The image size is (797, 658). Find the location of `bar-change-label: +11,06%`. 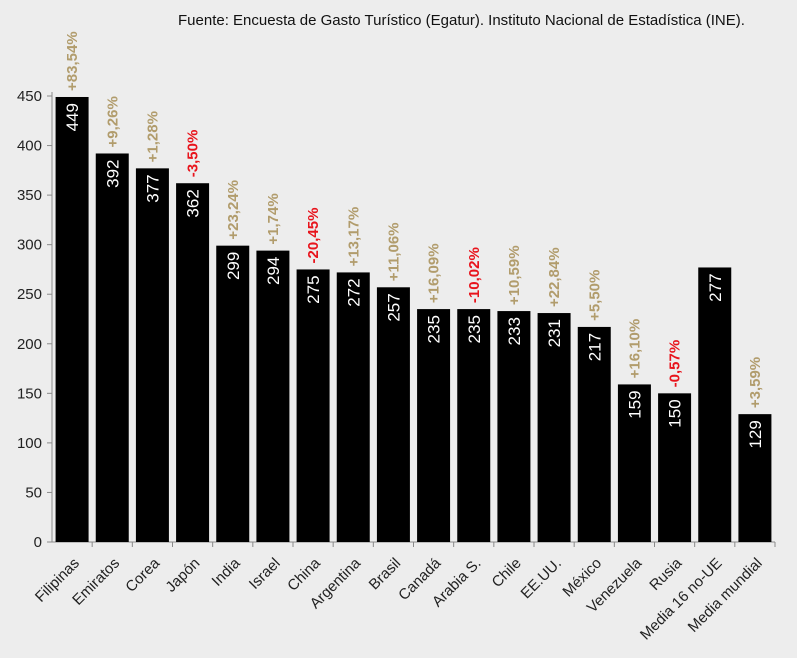

bar-change-label: +11,06% is located at coordinates (393, 251).